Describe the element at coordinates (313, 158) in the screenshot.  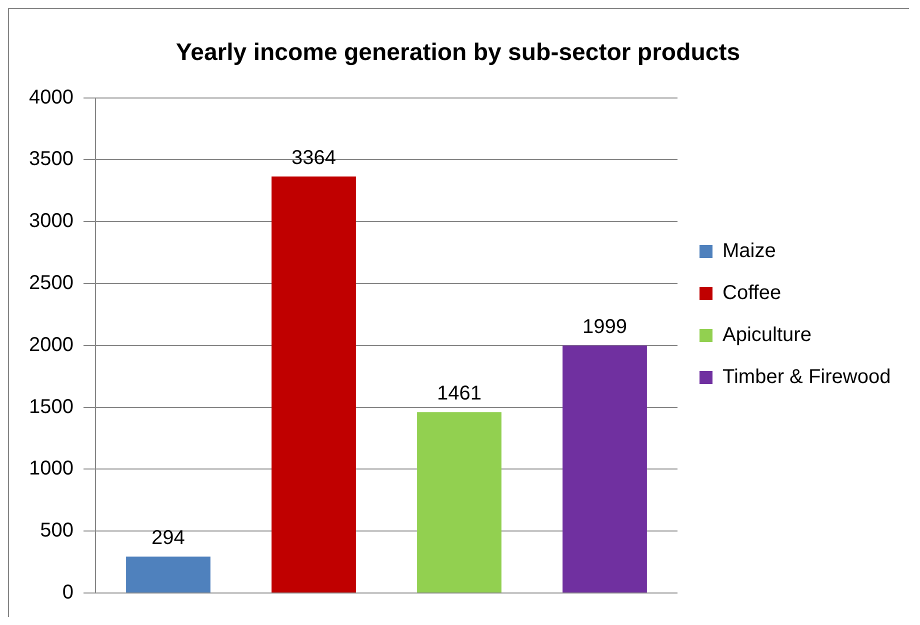
I see `data-label: 3364` at that location.